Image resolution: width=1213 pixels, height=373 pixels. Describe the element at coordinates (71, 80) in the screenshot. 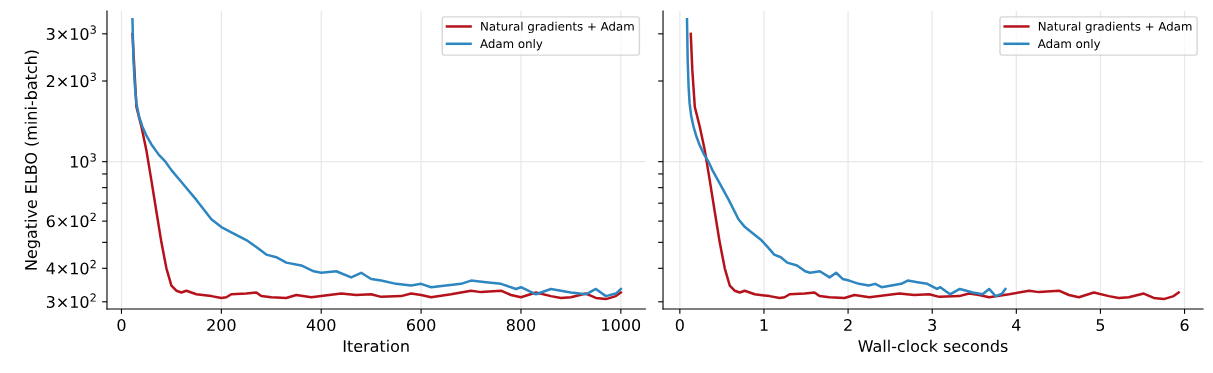

I see `y-tick-label: 2×10$^{3}$` at that location.